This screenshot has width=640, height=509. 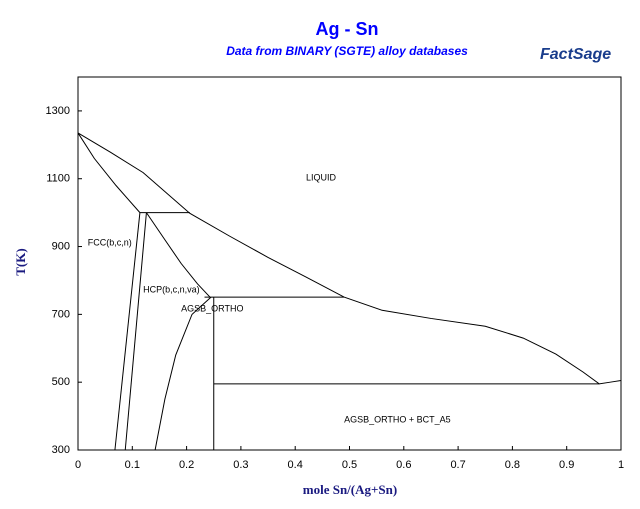 What do you see at coordinates (349, 465) in the screenshot?
I see `x-tick-label: 0.5` at bounding box center [349, 465].